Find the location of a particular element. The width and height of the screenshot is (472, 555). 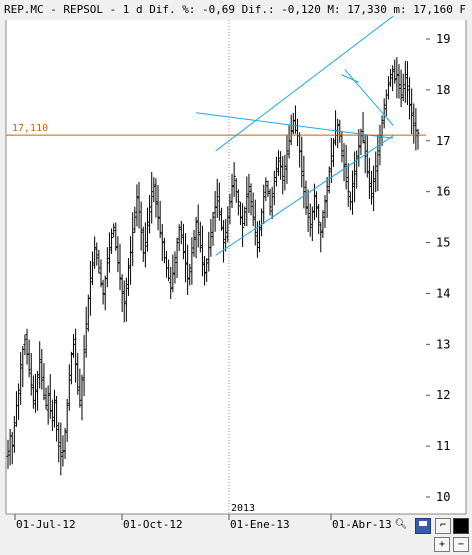

y-axis-area is located at coordinates (446, 267).